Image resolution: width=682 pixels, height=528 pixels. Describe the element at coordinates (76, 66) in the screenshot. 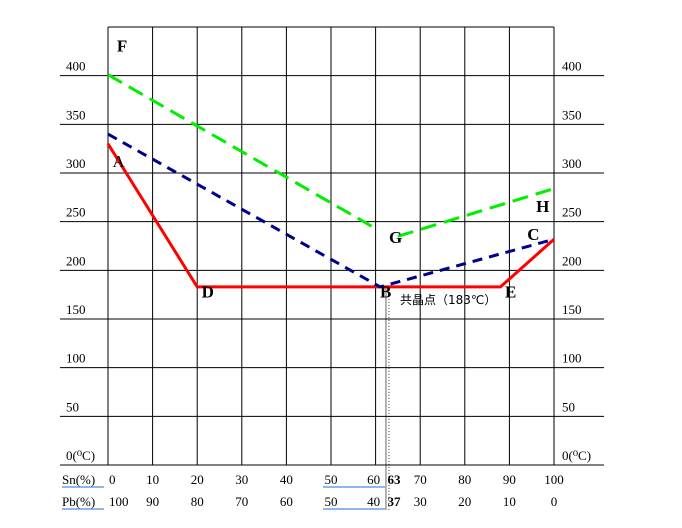

I see `y-tick-label-left: 400` at that location.